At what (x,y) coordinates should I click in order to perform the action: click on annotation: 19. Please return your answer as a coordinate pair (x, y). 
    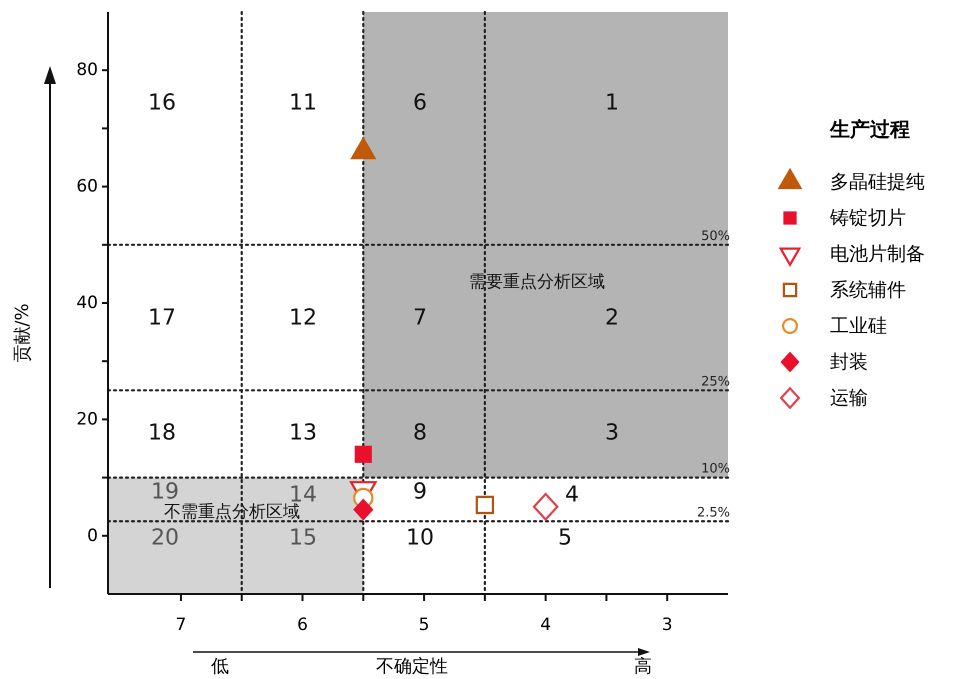
    Looking at the image, I should click on (165, 492).